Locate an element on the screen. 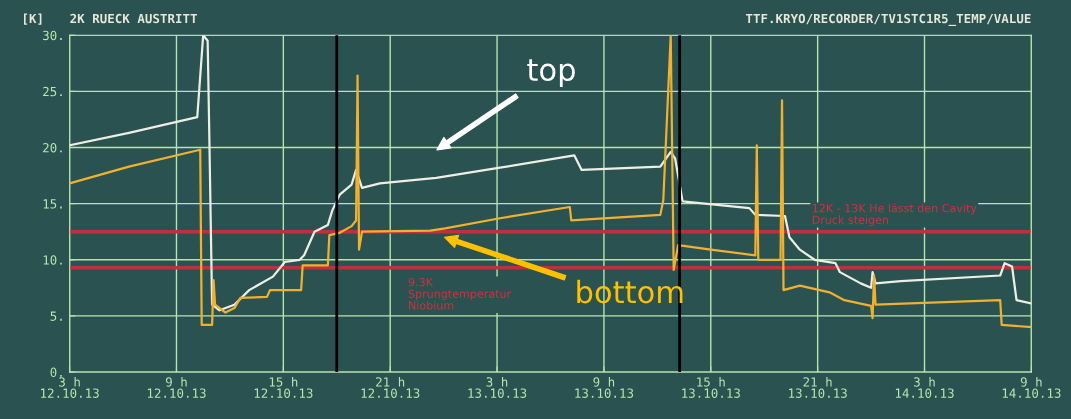 Image resolution: width=1071 pixels, height=419 pixels. y-axis-title: [K] is located at coordinates (33, 19).